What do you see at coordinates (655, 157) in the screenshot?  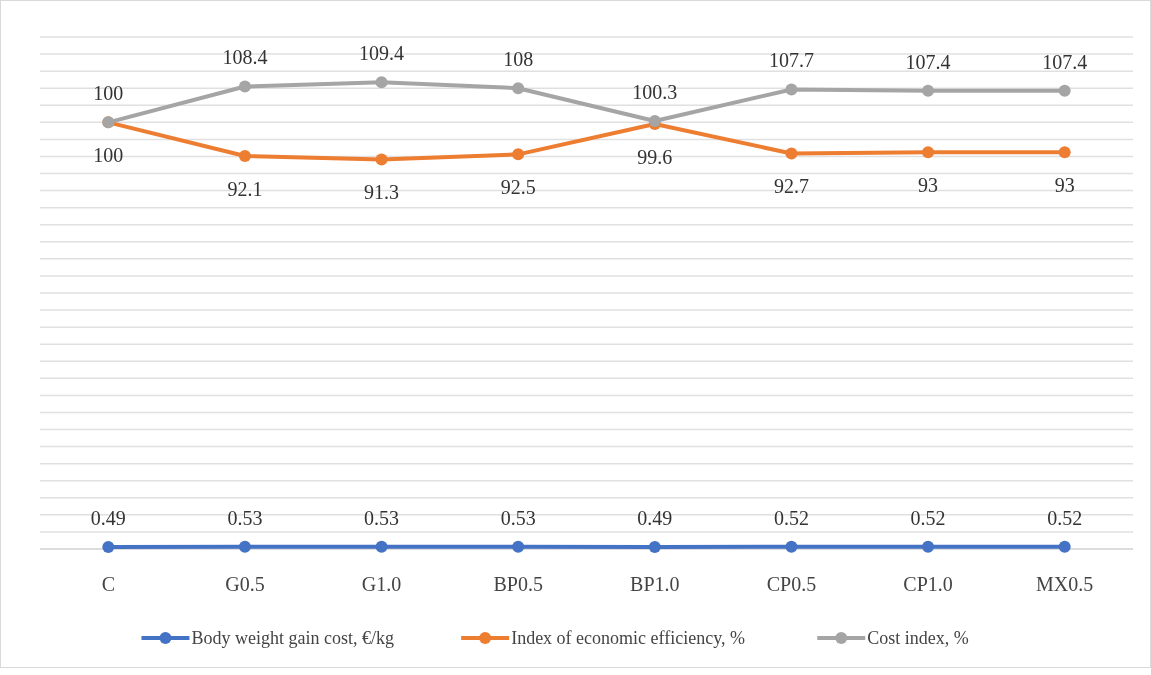 I see `data-label: 99.6` at bounding box center [655, 157].